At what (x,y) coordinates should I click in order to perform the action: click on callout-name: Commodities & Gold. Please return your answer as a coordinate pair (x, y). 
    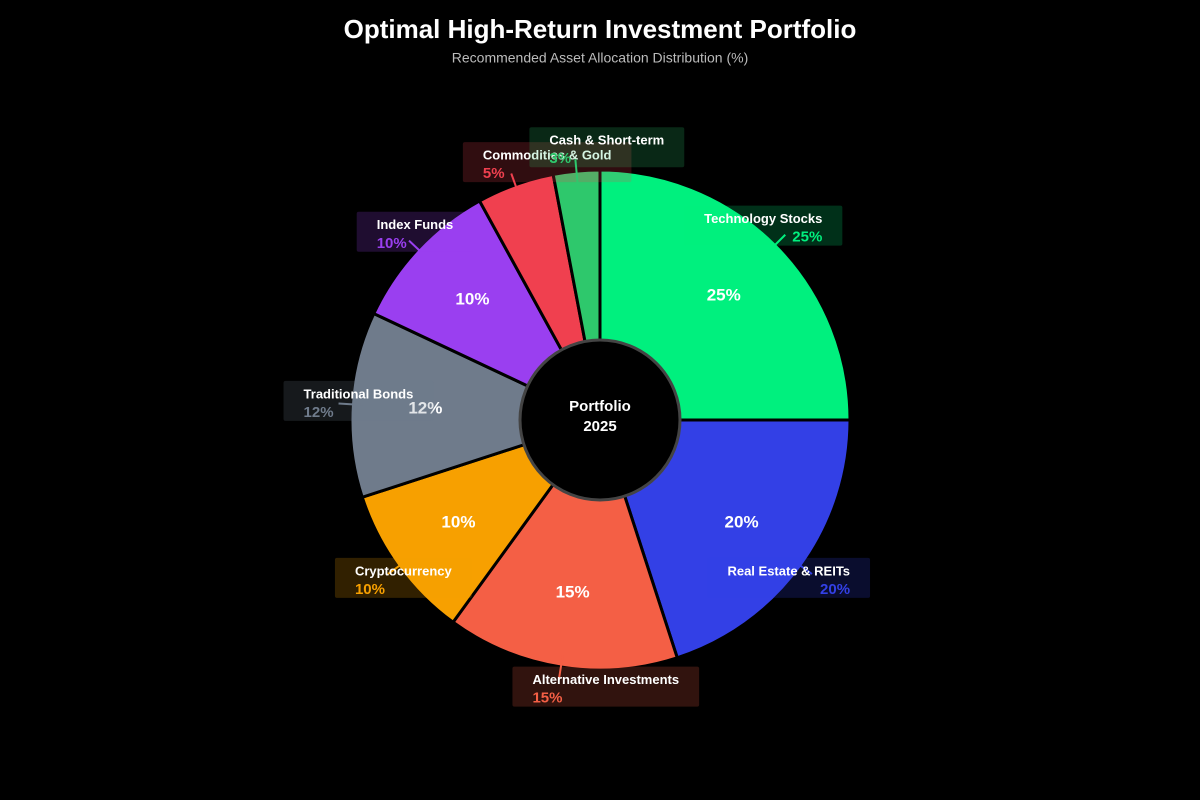
    Looking at the image, I should click on (547, 155).